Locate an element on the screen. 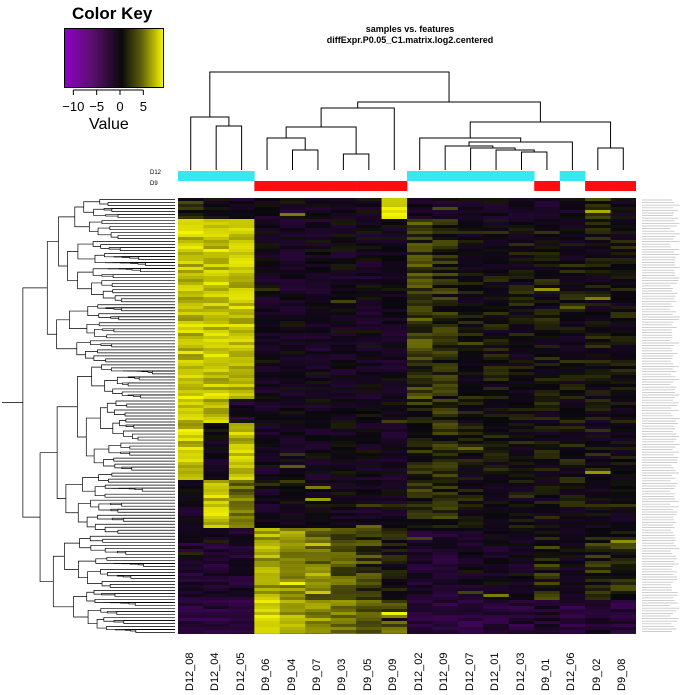 The image size is (692, 695). track-label-d12: D12 is located at coordinates (156, 173).